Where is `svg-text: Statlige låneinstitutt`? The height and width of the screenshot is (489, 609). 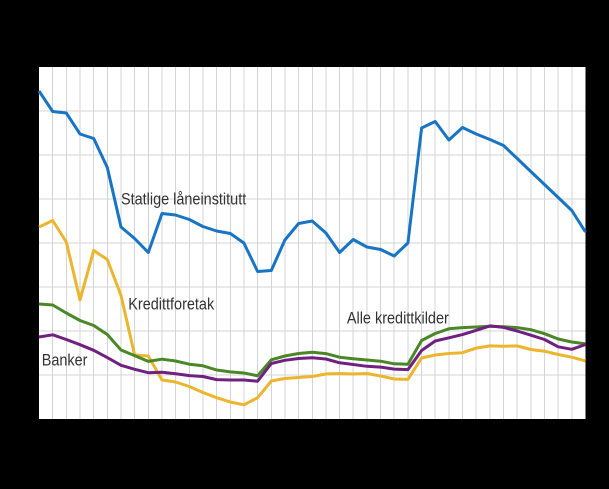
svg-text: Statlige låneinstitutt is located at coordinates (184, 198).